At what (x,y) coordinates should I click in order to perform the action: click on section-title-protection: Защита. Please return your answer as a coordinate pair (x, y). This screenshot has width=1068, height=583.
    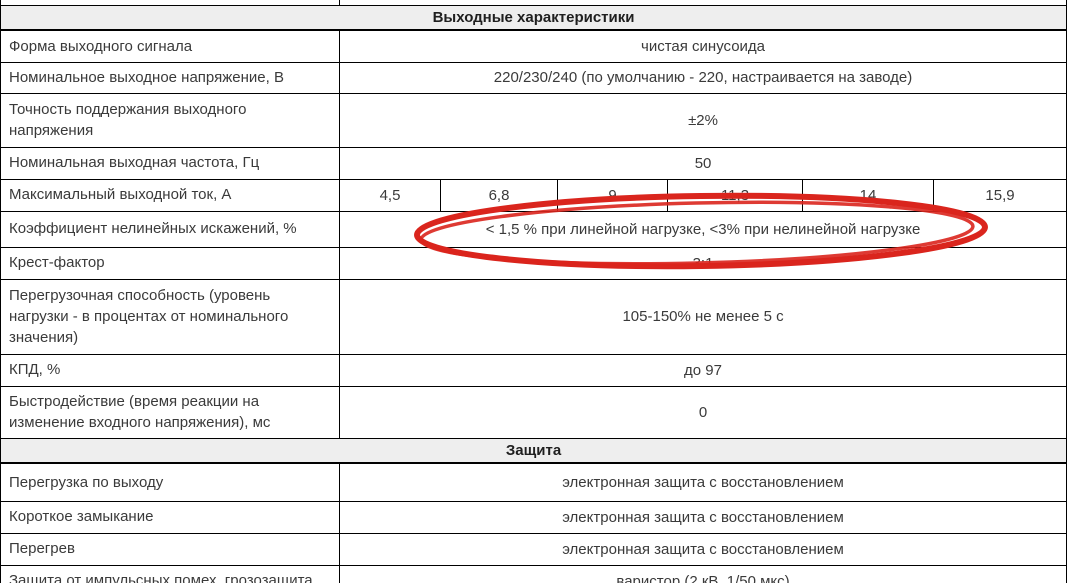
    Looking at the image, I should click on (534, 450).